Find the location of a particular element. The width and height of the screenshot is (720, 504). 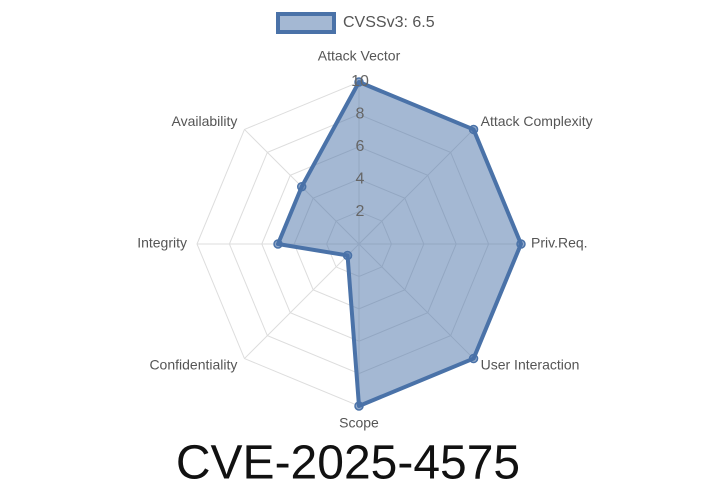

r-tick-label: 2 is located at coordinates (360, 211).